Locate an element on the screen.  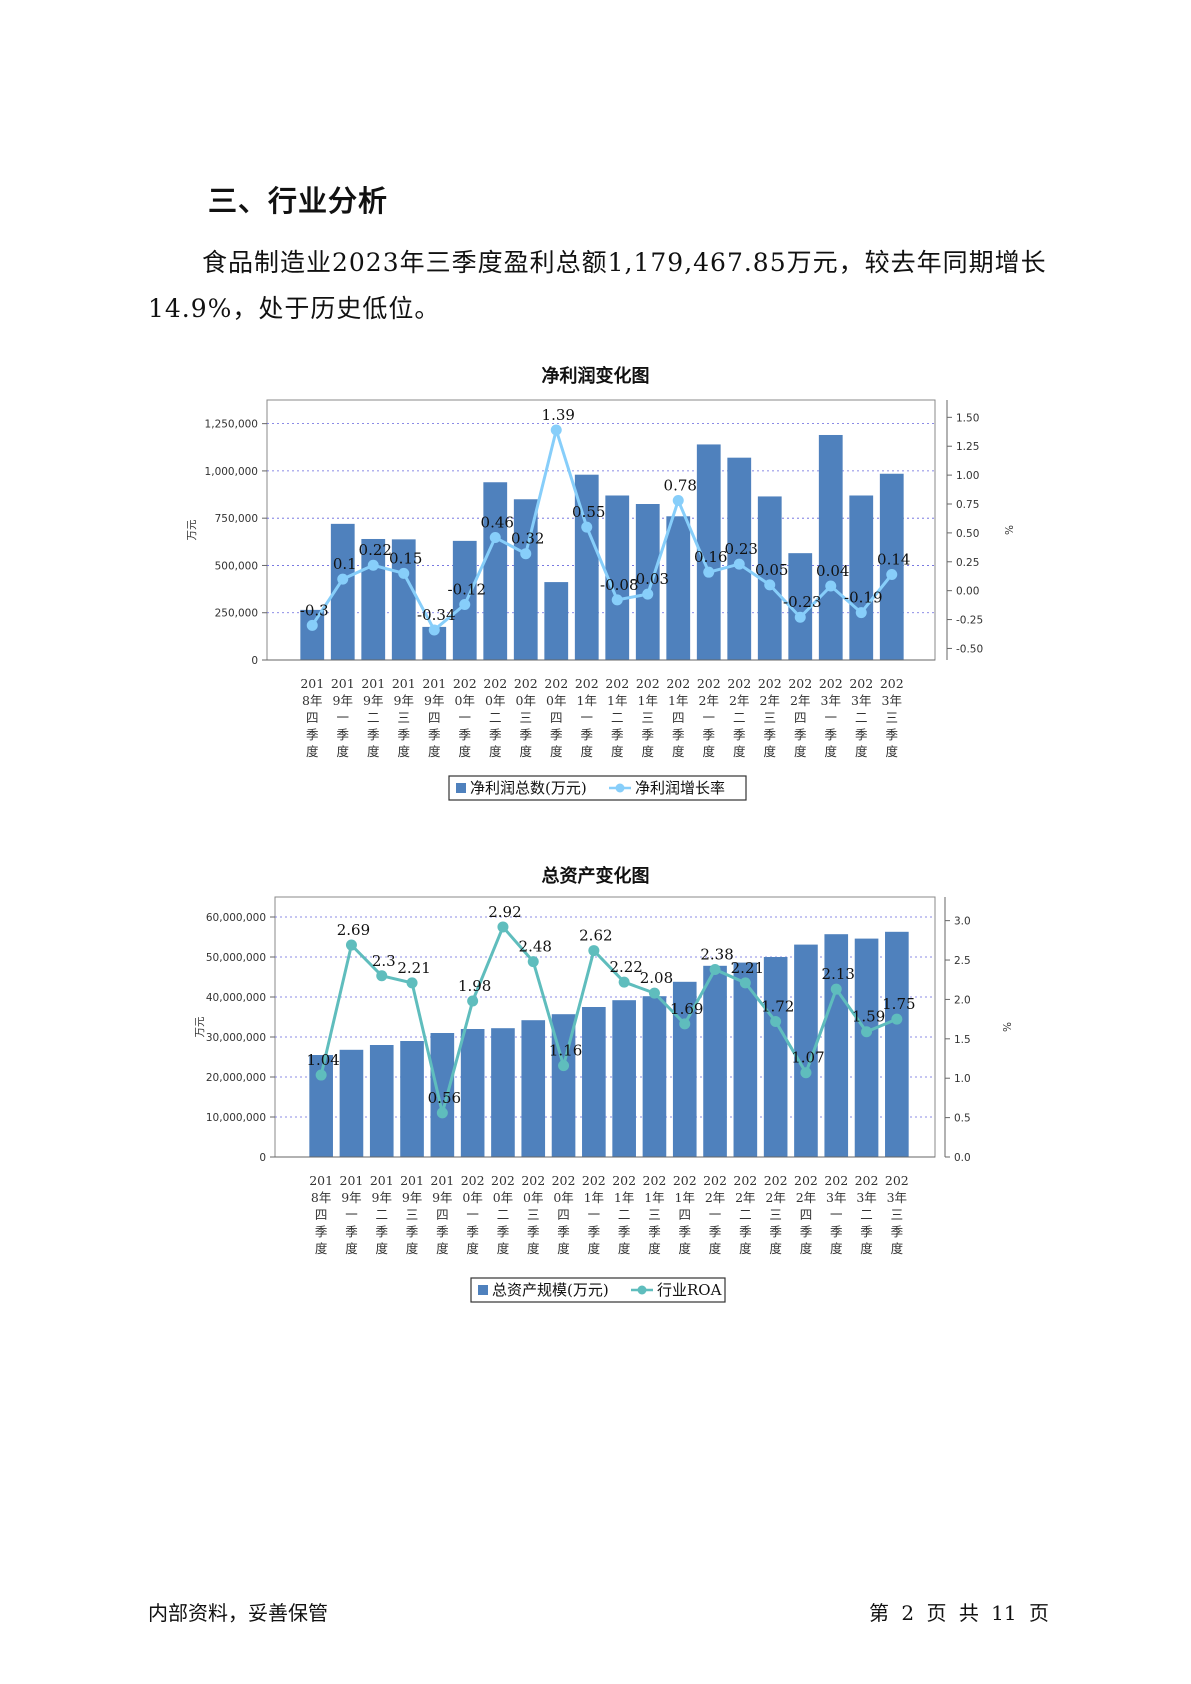
legend-label-line: 净利润增长率 is located at coordinates (680, 788).